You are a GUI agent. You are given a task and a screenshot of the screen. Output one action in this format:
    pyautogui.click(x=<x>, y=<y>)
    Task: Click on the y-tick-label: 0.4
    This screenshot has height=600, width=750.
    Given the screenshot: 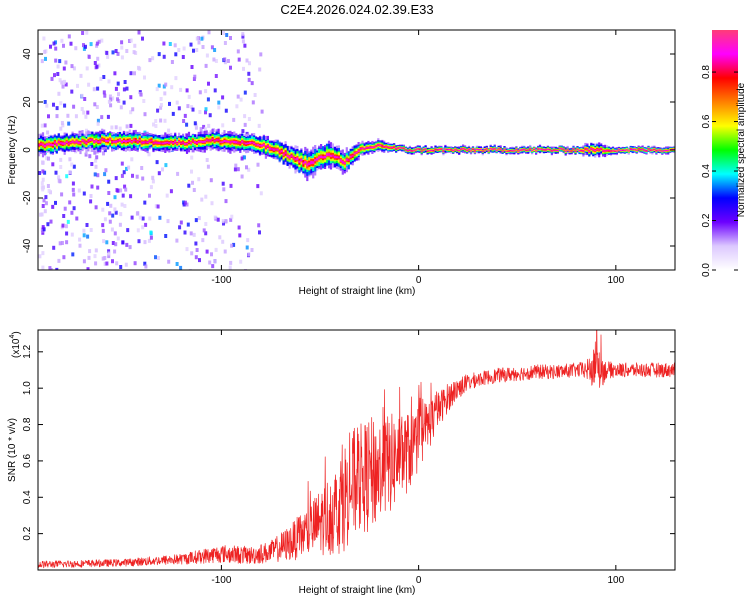 What is the action you would take?
    pyautogui.click(x=27, y=497)
    